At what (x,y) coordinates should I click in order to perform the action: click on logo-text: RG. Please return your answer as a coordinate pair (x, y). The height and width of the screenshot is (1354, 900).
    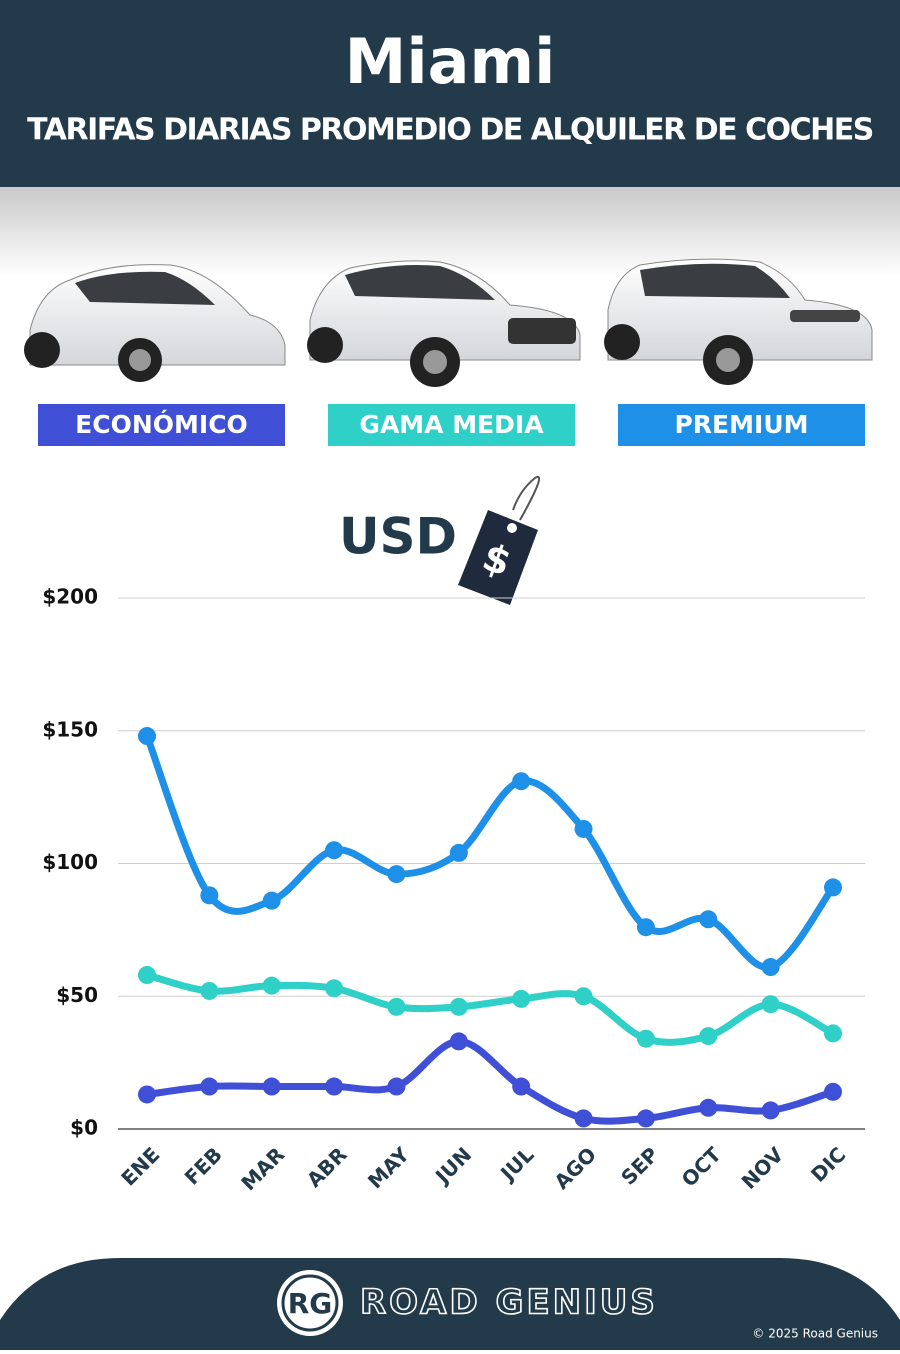
    Looking at the image, I should click on (310, 1303).